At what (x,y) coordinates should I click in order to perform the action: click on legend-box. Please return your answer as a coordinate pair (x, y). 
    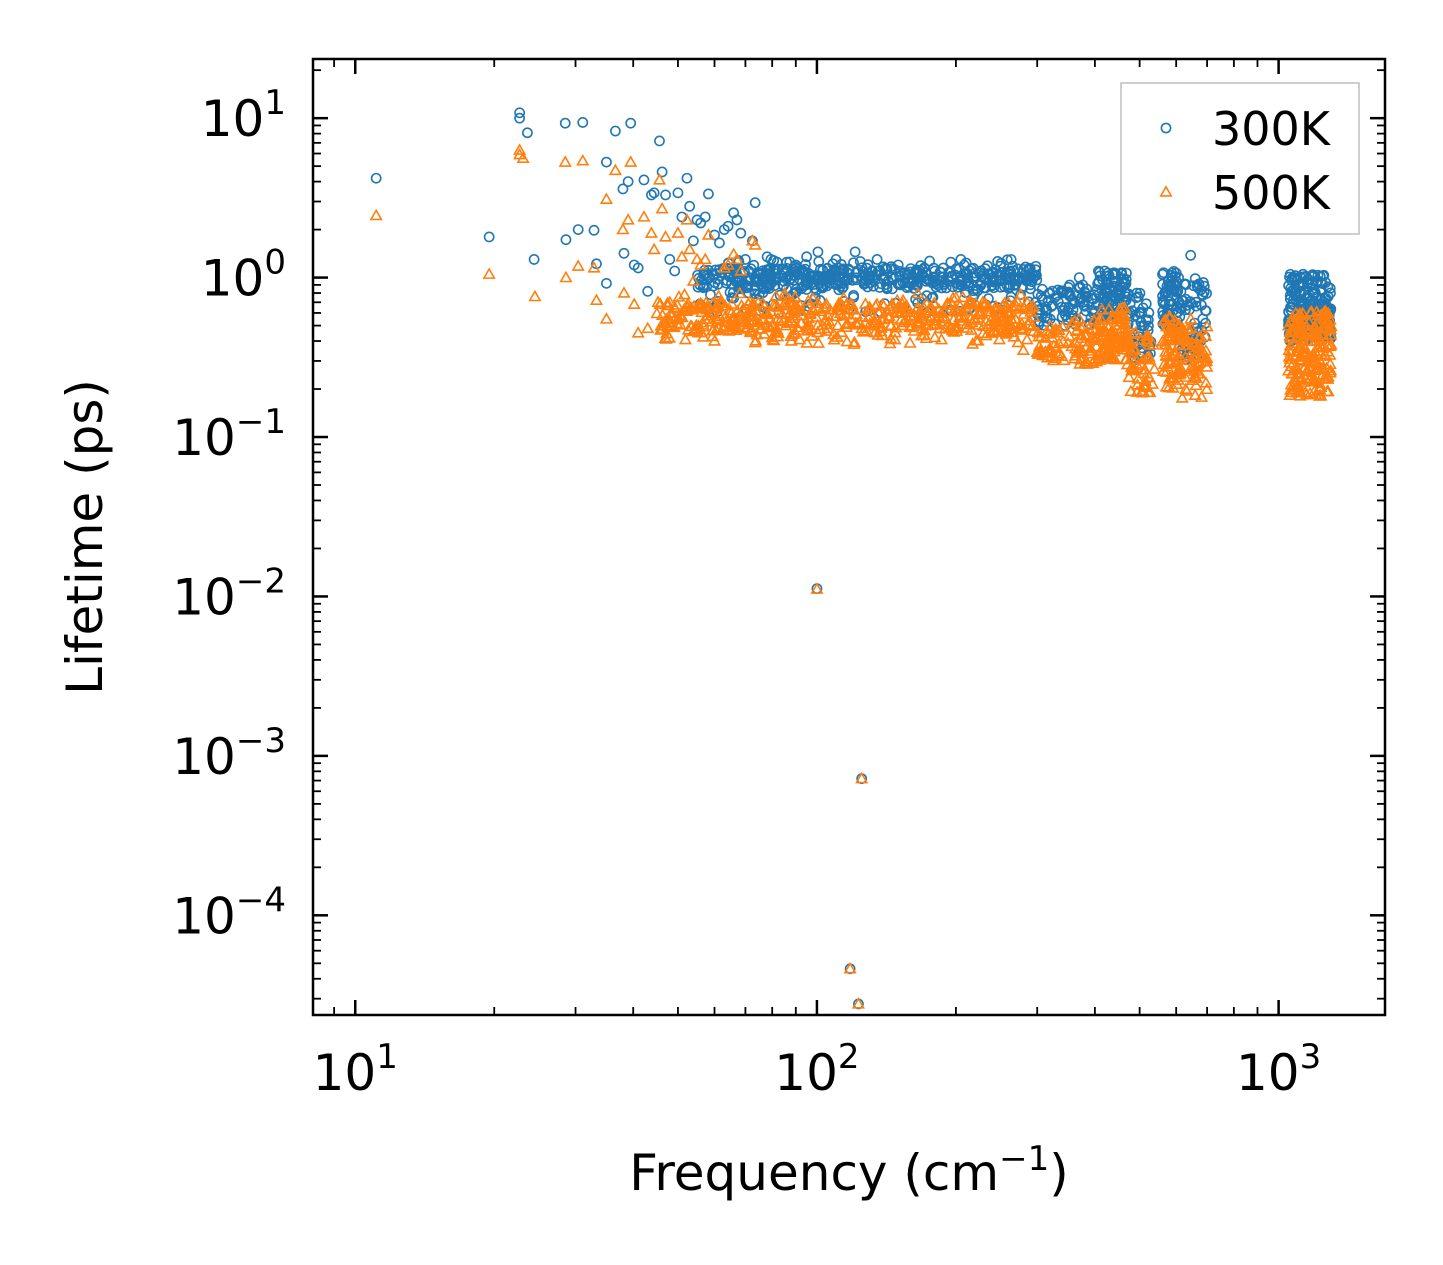
    Looking at the image, I should click on (1240, 158).